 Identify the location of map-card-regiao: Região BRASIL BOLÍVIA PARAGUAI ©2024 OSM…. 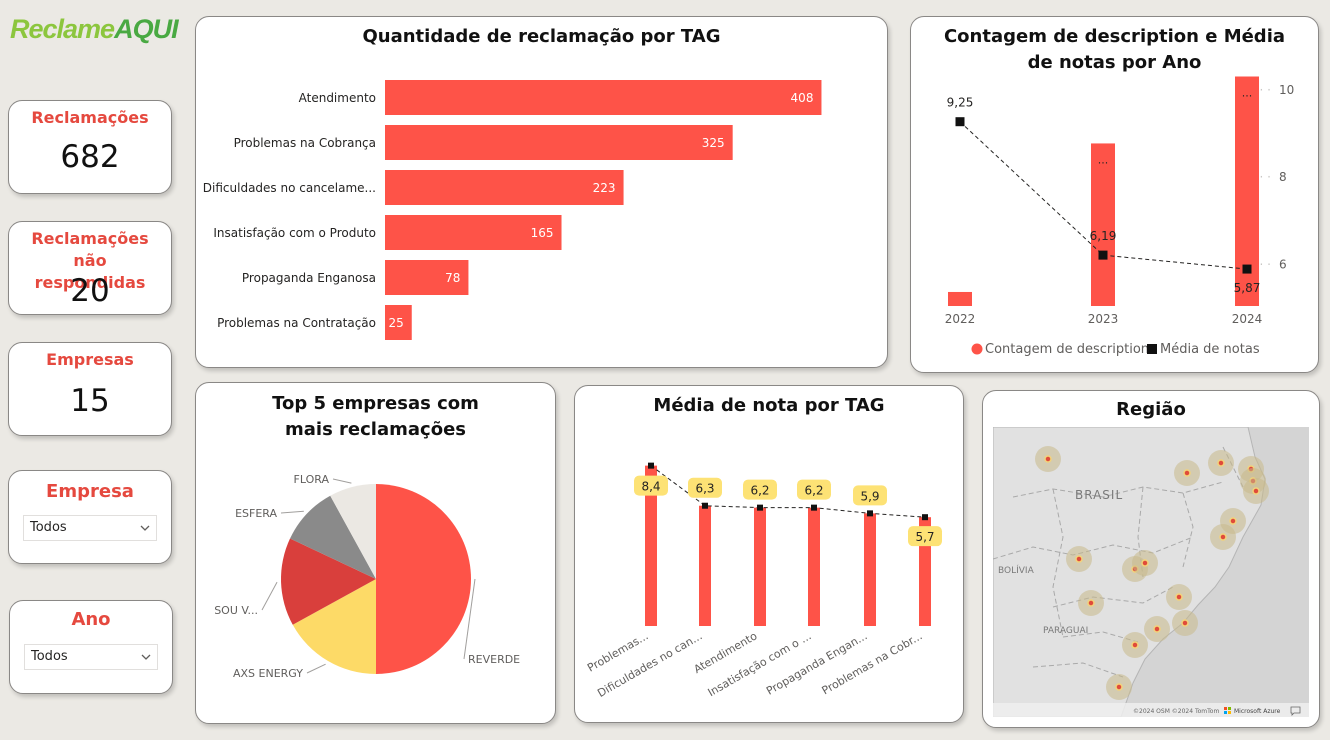
(1151, 559).